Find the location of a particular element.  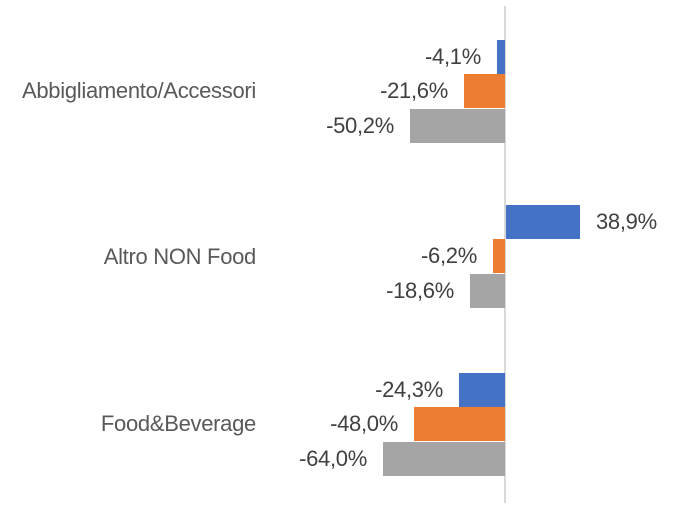

data-label: -21,6% is located at coordinates (414, 90).